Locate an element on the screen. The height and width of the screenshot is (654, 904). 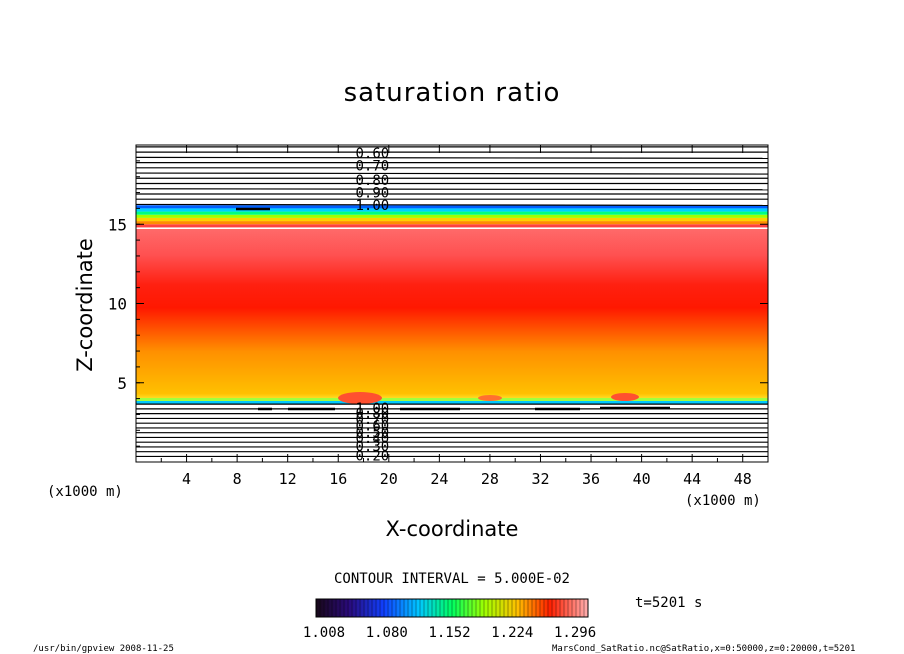
x-tick-label-7: 32 is located at coordinates (540, 479).